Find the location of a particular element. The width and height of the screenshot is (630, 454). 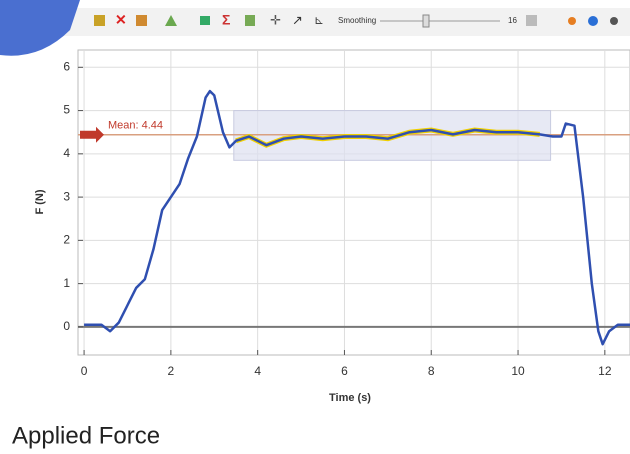

mean-label: Mean: 4.44 is located at coordinates (135, 126).